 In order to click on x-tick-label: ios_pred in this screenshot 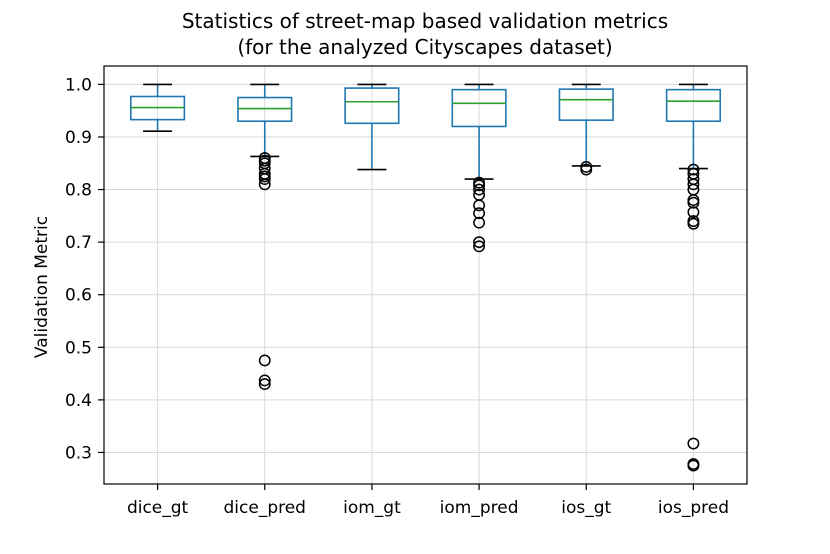, I will do `click(693, 508)`.